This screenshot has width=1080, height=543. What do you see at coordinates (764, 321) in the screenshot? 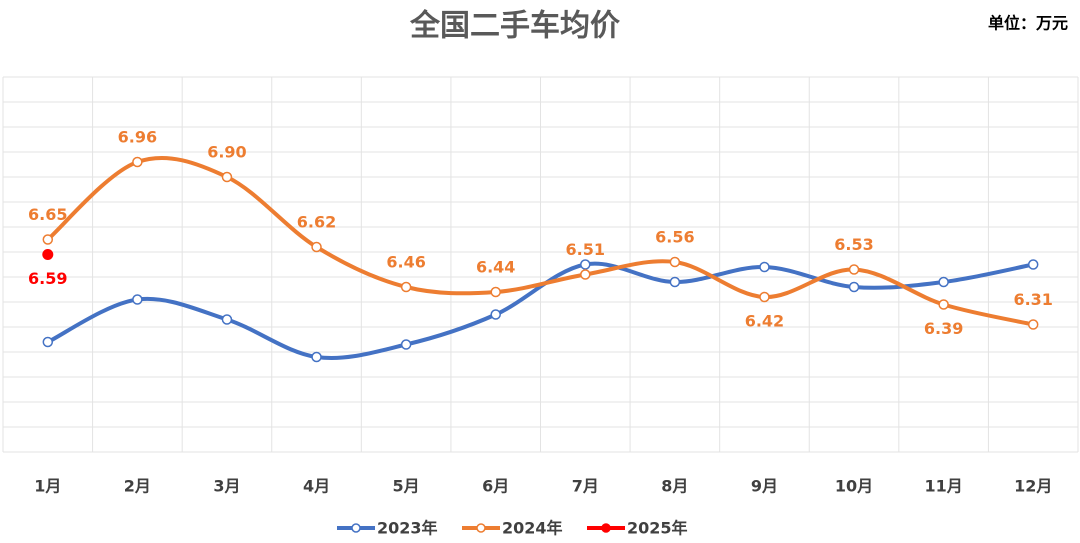
I see `data-label: 6.42` at bounding box center [764, 321].